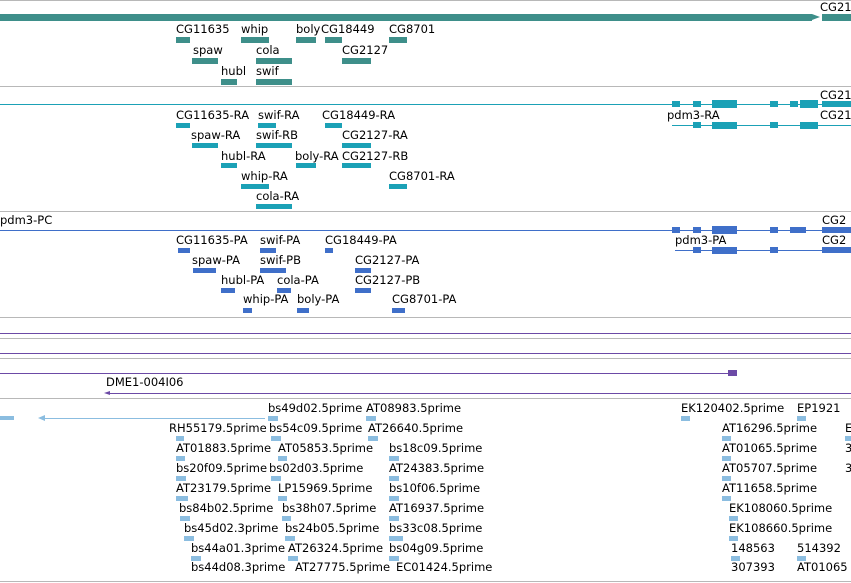 The width and height of the screenshot is (851, 583). What do you see at coordinates (425, 333) in the screenshot?
I see `feature-line` at bounding box center [425, 333].